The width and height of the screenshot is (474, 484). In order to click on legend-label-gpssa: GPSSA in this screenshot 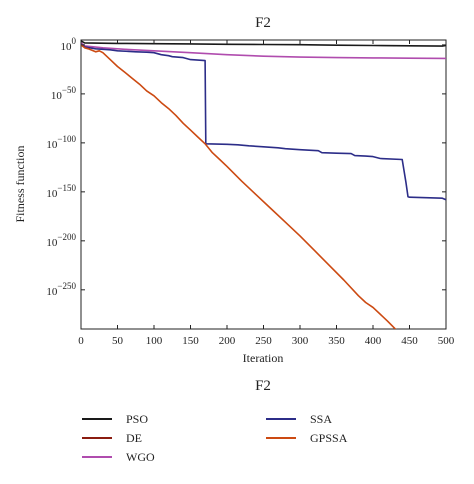, I will do `click(329, 438)`.